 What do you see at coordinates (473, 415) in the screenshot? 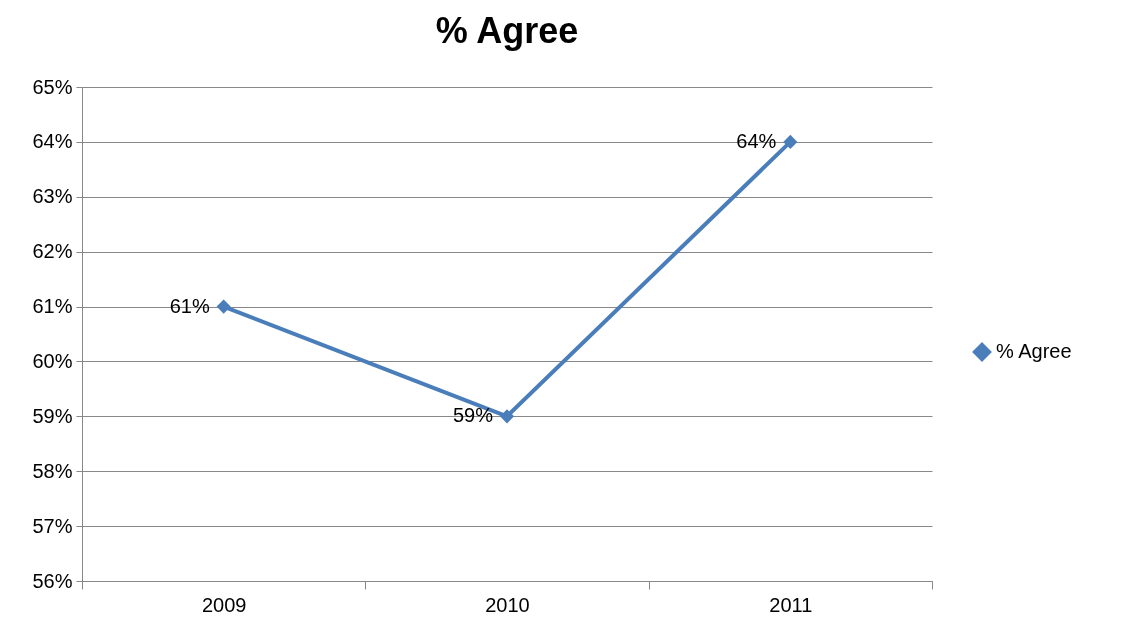
I see `data-label: 59%` at bounding box center [473, 415].